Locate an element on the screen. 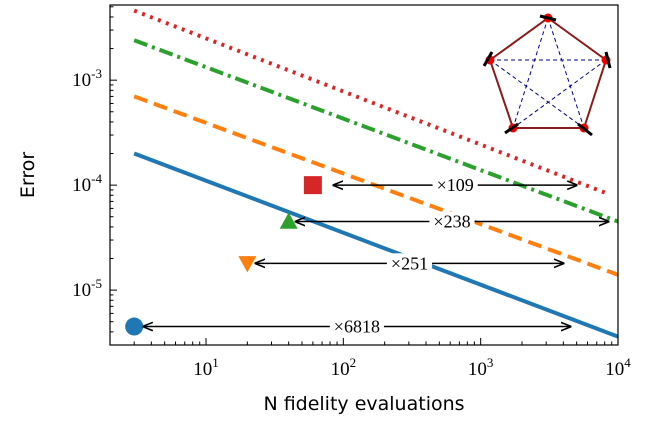 This screenshot has height=424, width=657. tick-exp: 3 is located at coordinates (490, 362).